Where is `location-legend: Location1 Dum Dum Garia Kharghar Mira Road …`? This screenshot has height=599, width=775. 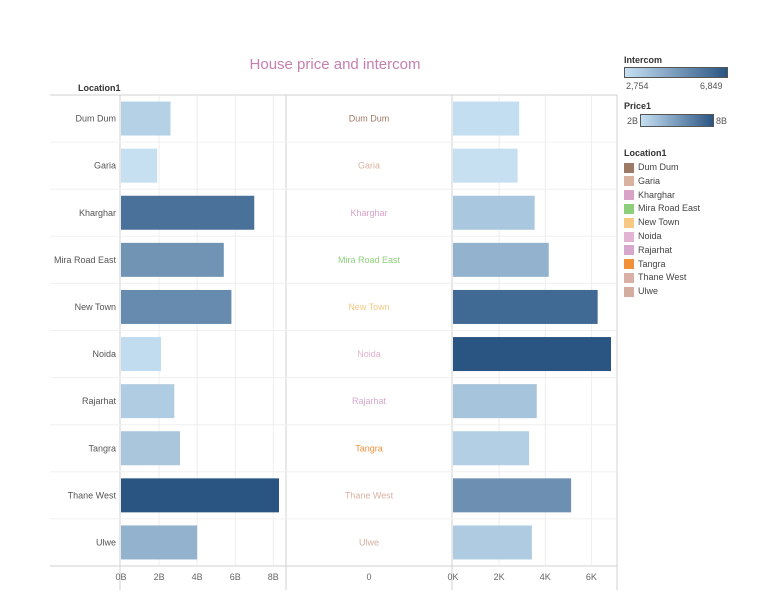 location-legend: Location1 Dum Dum Garia Kharghar Mira Road … is located at coordinates (662, 222).